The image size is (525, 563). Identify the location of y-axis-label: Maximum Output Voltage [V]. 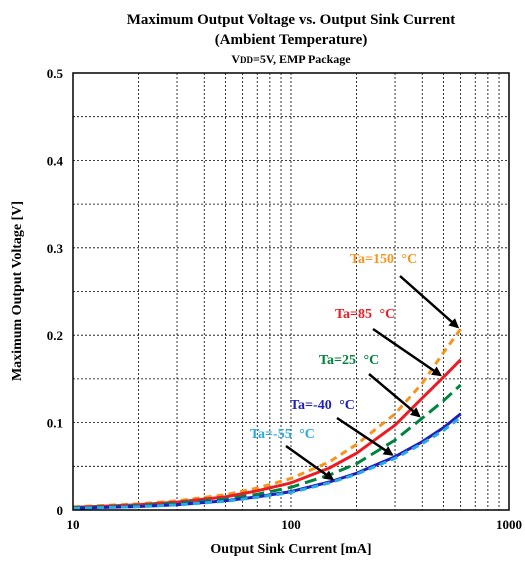
(17, 291).